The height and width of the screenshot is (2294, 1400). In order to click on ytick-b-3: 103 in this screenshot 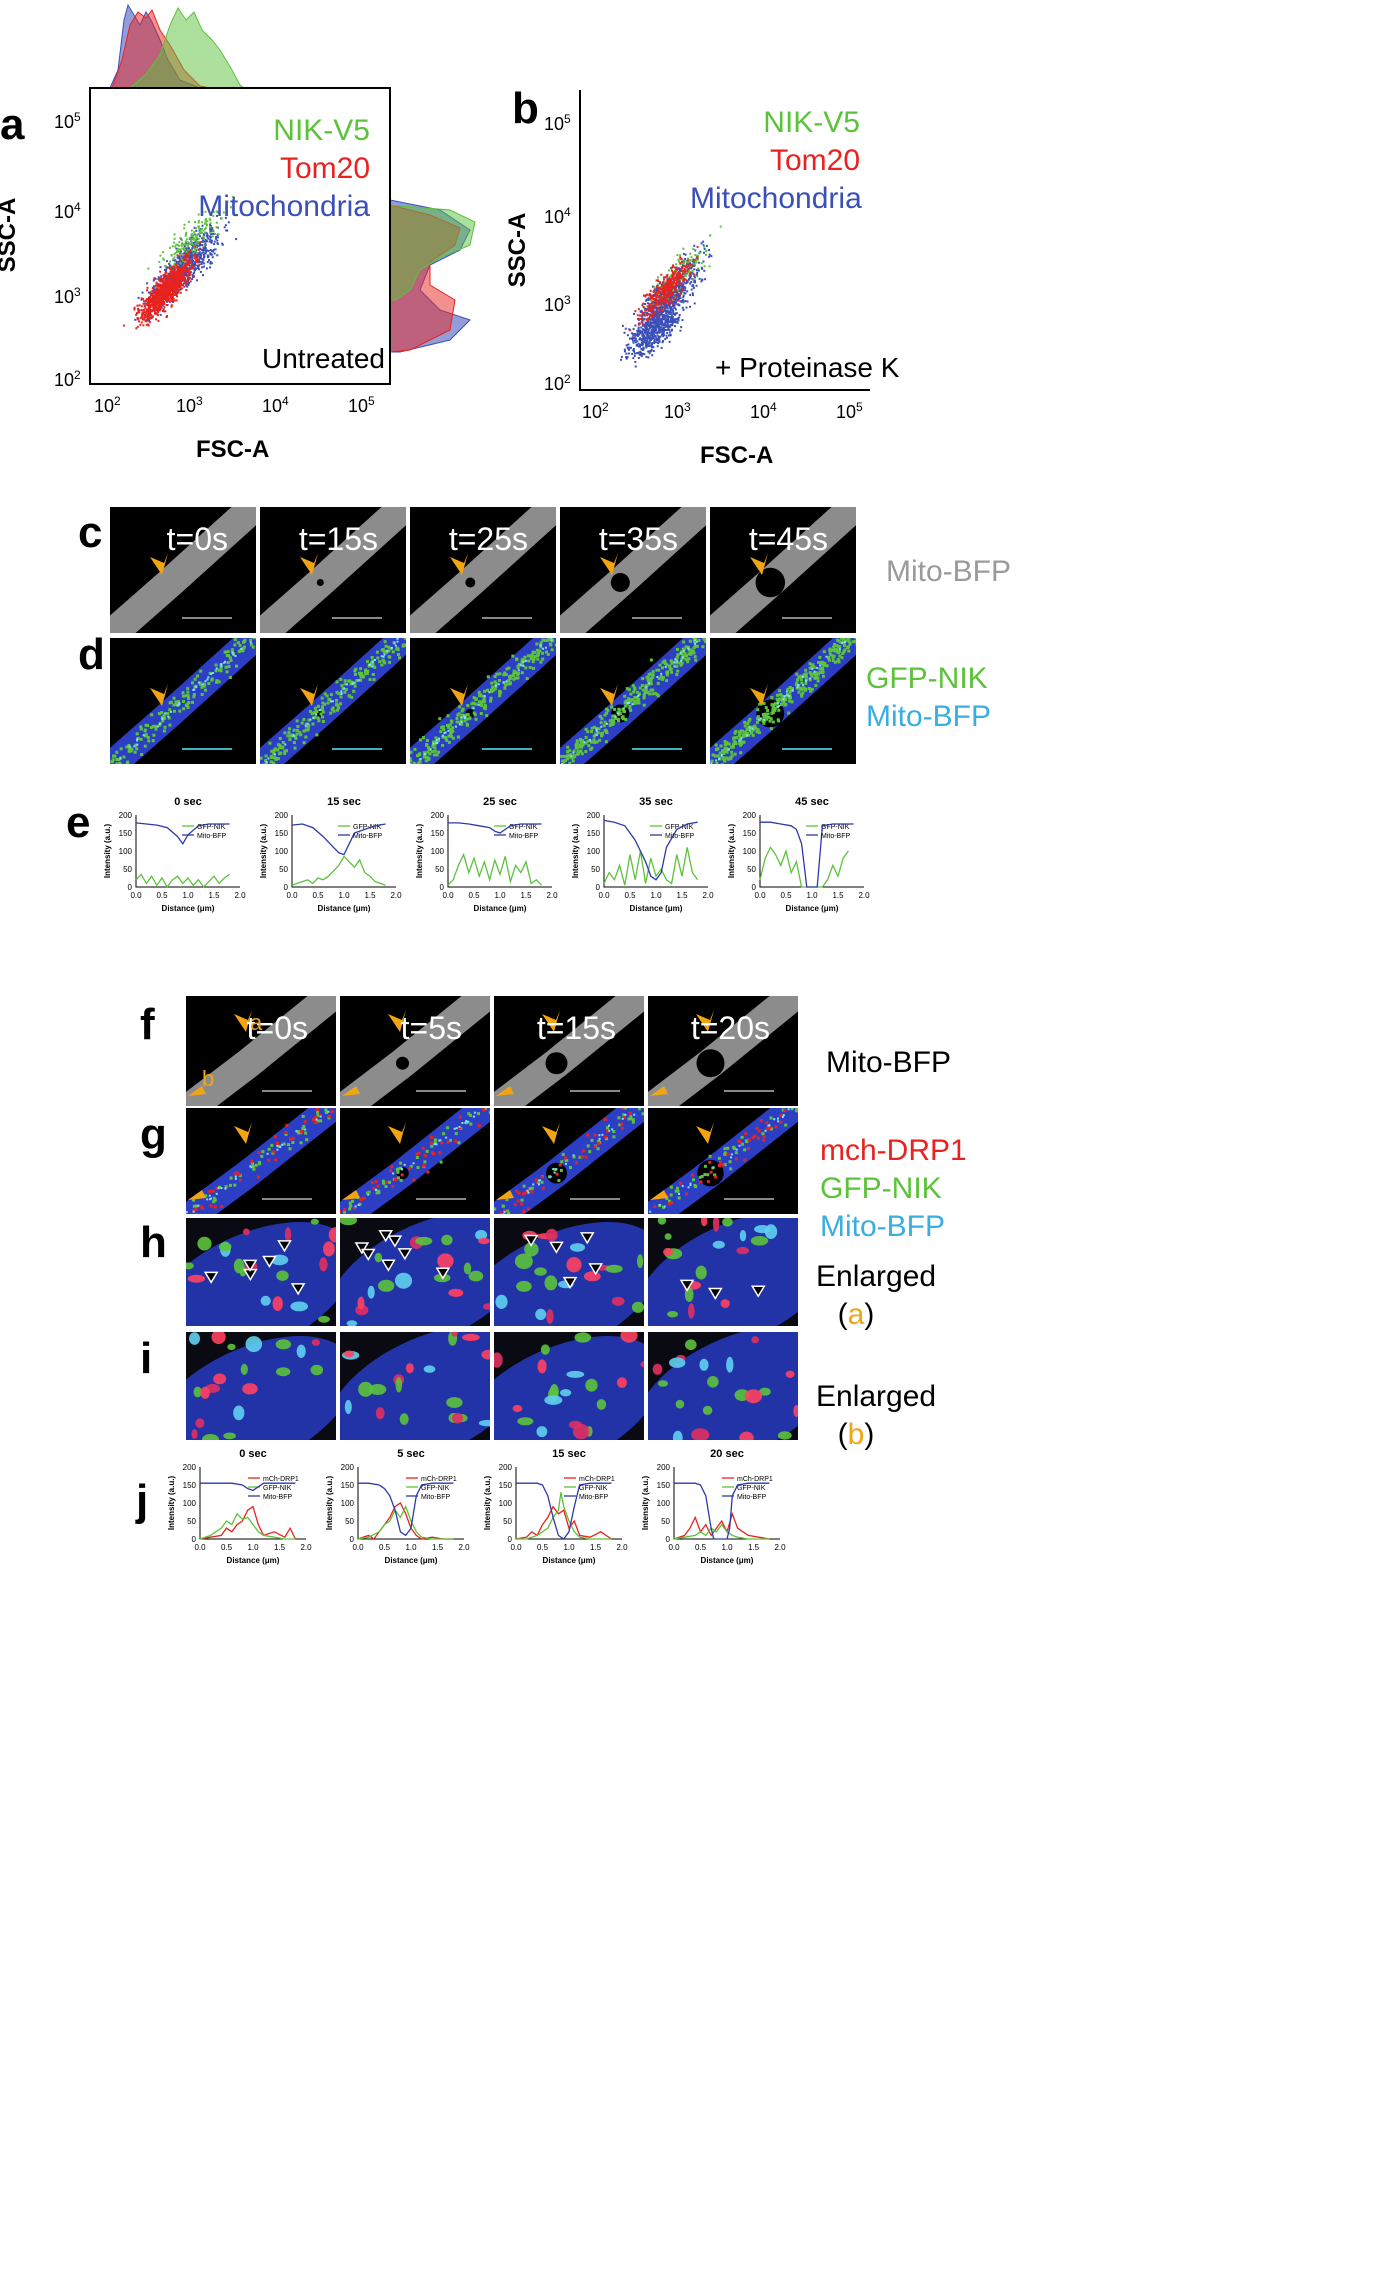, I will do `click(557, 304)`.